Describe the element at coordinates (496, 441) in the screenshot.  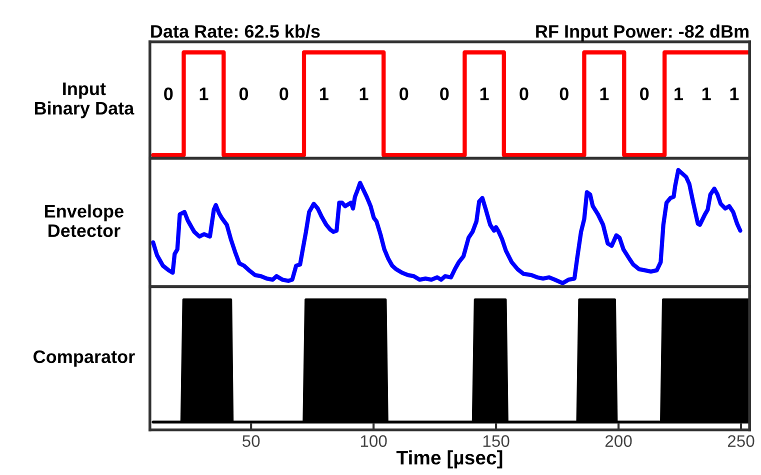
I see `x-tick-label: 150` at that location.